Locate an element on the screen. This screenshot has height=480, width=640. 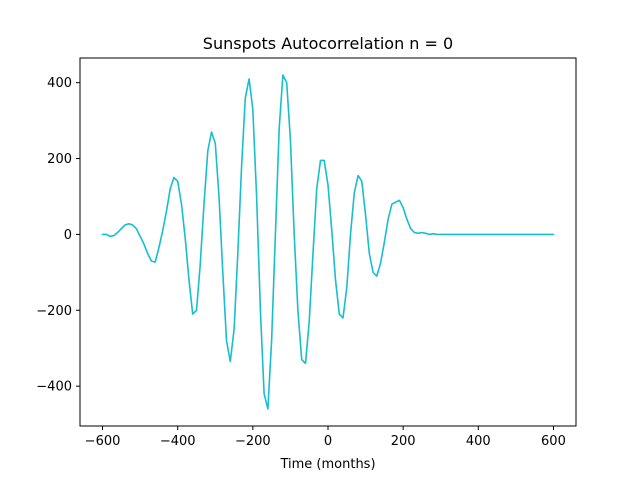
chart-title: Sunspots Autocorrelation n = 0 is located at coordinates (328, 43).